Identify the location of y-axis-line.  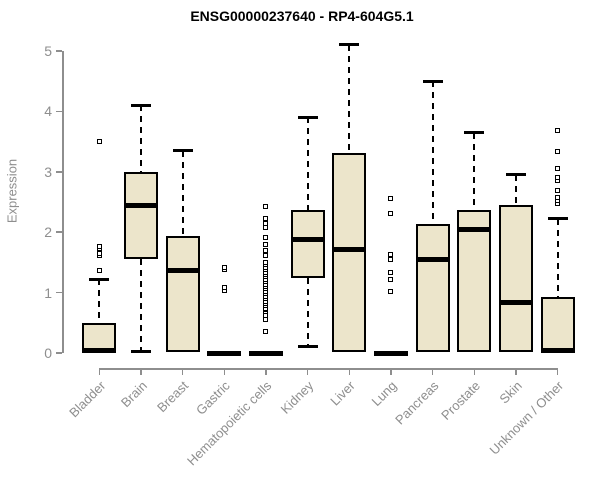
(63, 202).